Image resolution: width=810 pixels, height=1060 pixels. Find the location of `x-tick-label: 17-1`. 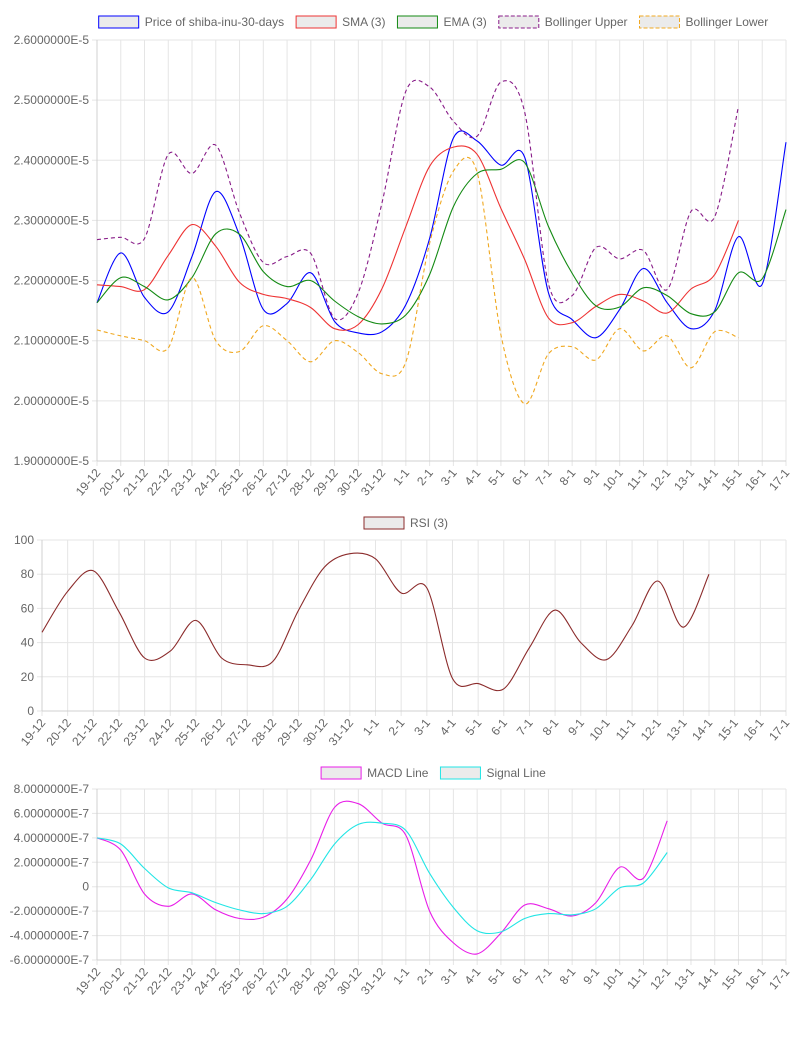

x-tick-label: 17-1 is located at coordinates (779, 979).